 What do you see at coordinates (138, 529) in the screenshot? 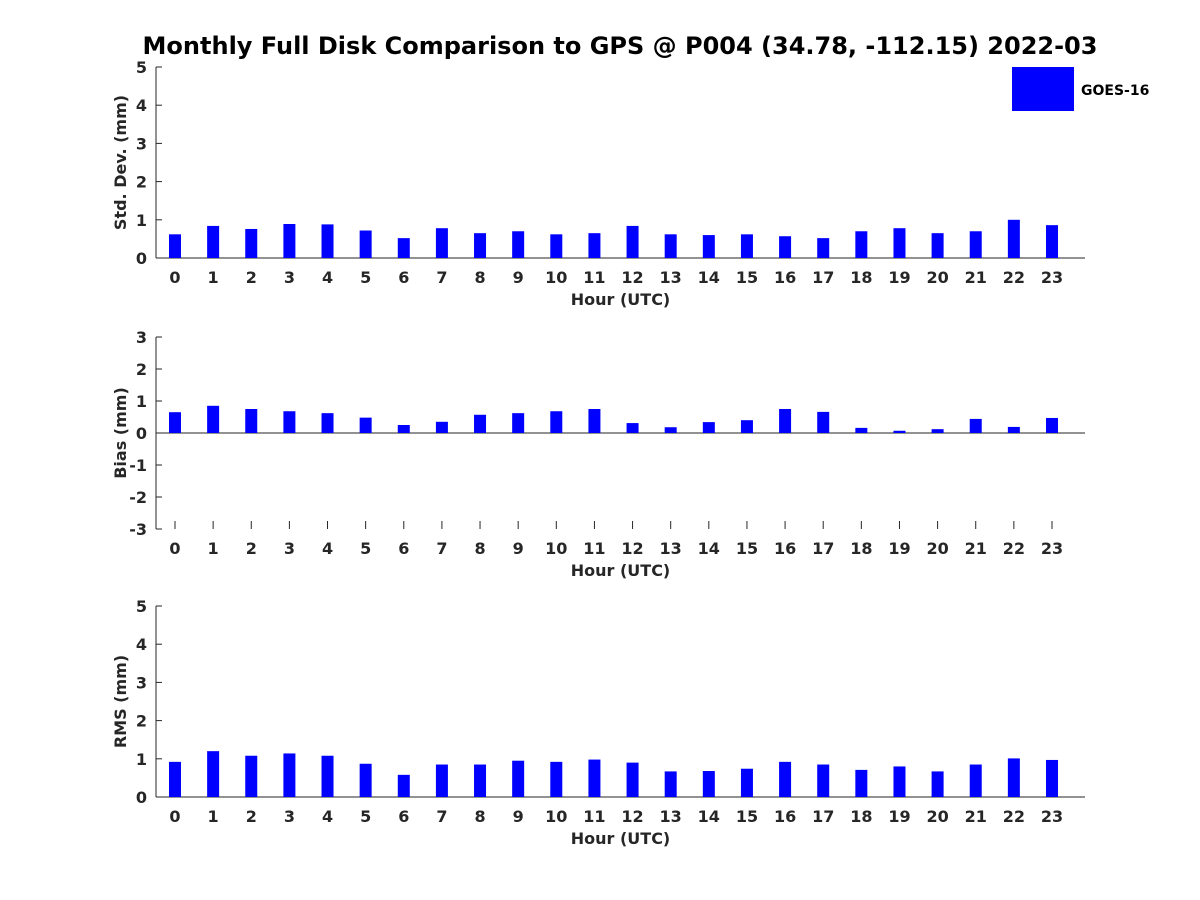
I see `y-tick-label: -3` at bounding box center [138, 529].